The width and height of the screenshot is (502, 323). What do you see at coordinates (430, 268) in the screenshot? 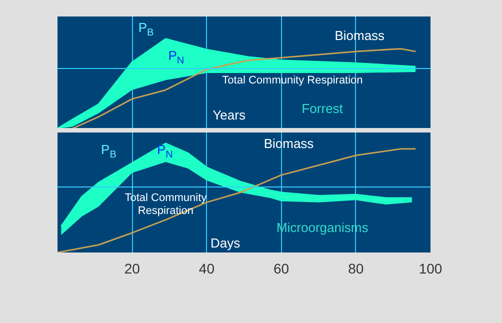
I see `x-tick-label: 100` at bounding box center [430, 268].